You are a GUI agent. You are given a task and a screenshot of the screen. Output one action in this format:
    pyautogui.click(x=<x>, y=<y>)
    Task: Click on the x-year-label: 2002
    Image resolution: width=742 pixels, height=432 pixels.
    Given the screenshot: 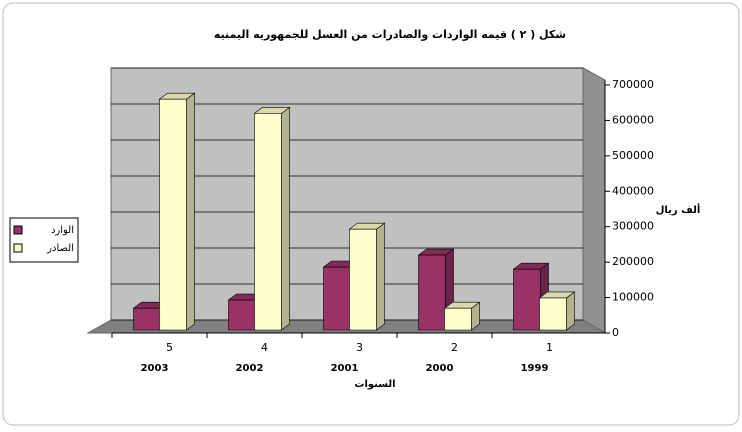 What is the action you would take?
    pyautogui.click(x=250, y=368)
    